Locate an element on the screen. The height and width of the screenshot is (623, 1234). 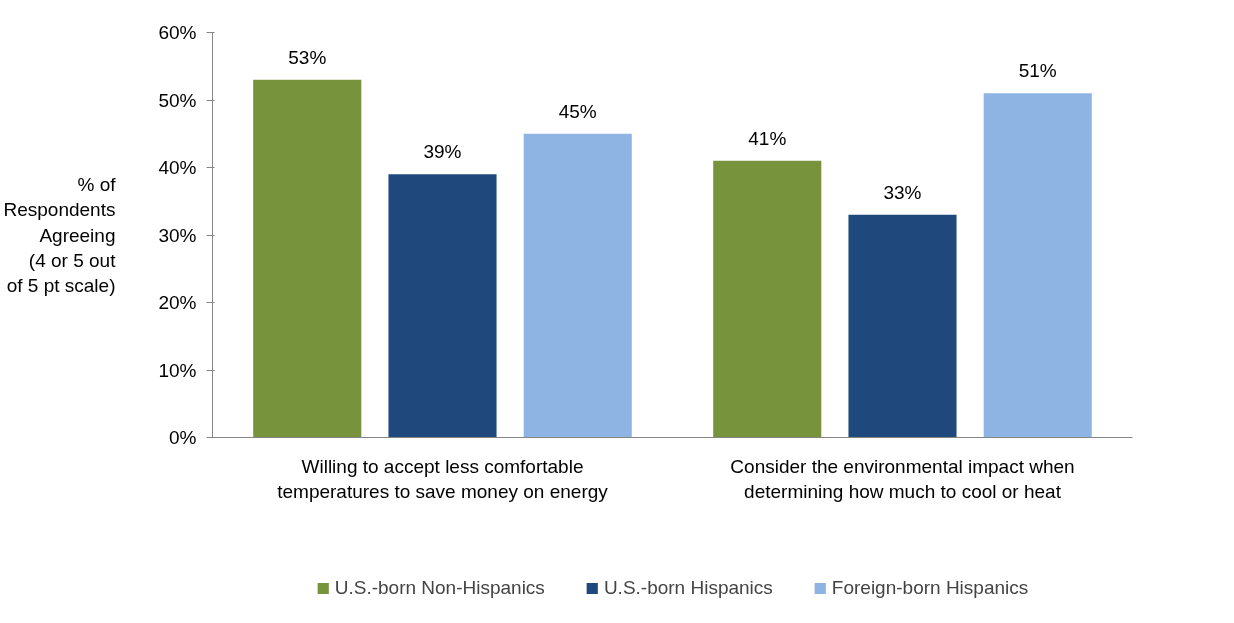
data-label: 45% is located at coordinates (577, 111).